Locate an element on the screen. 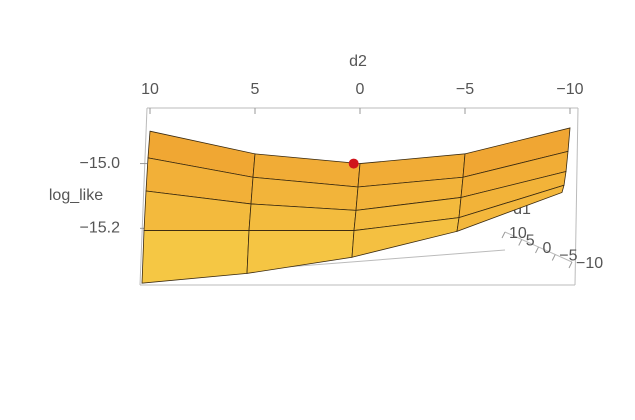 This screenshot has height=420, width=635. y-tick-label: −10 is located at coordinates (589, 263).